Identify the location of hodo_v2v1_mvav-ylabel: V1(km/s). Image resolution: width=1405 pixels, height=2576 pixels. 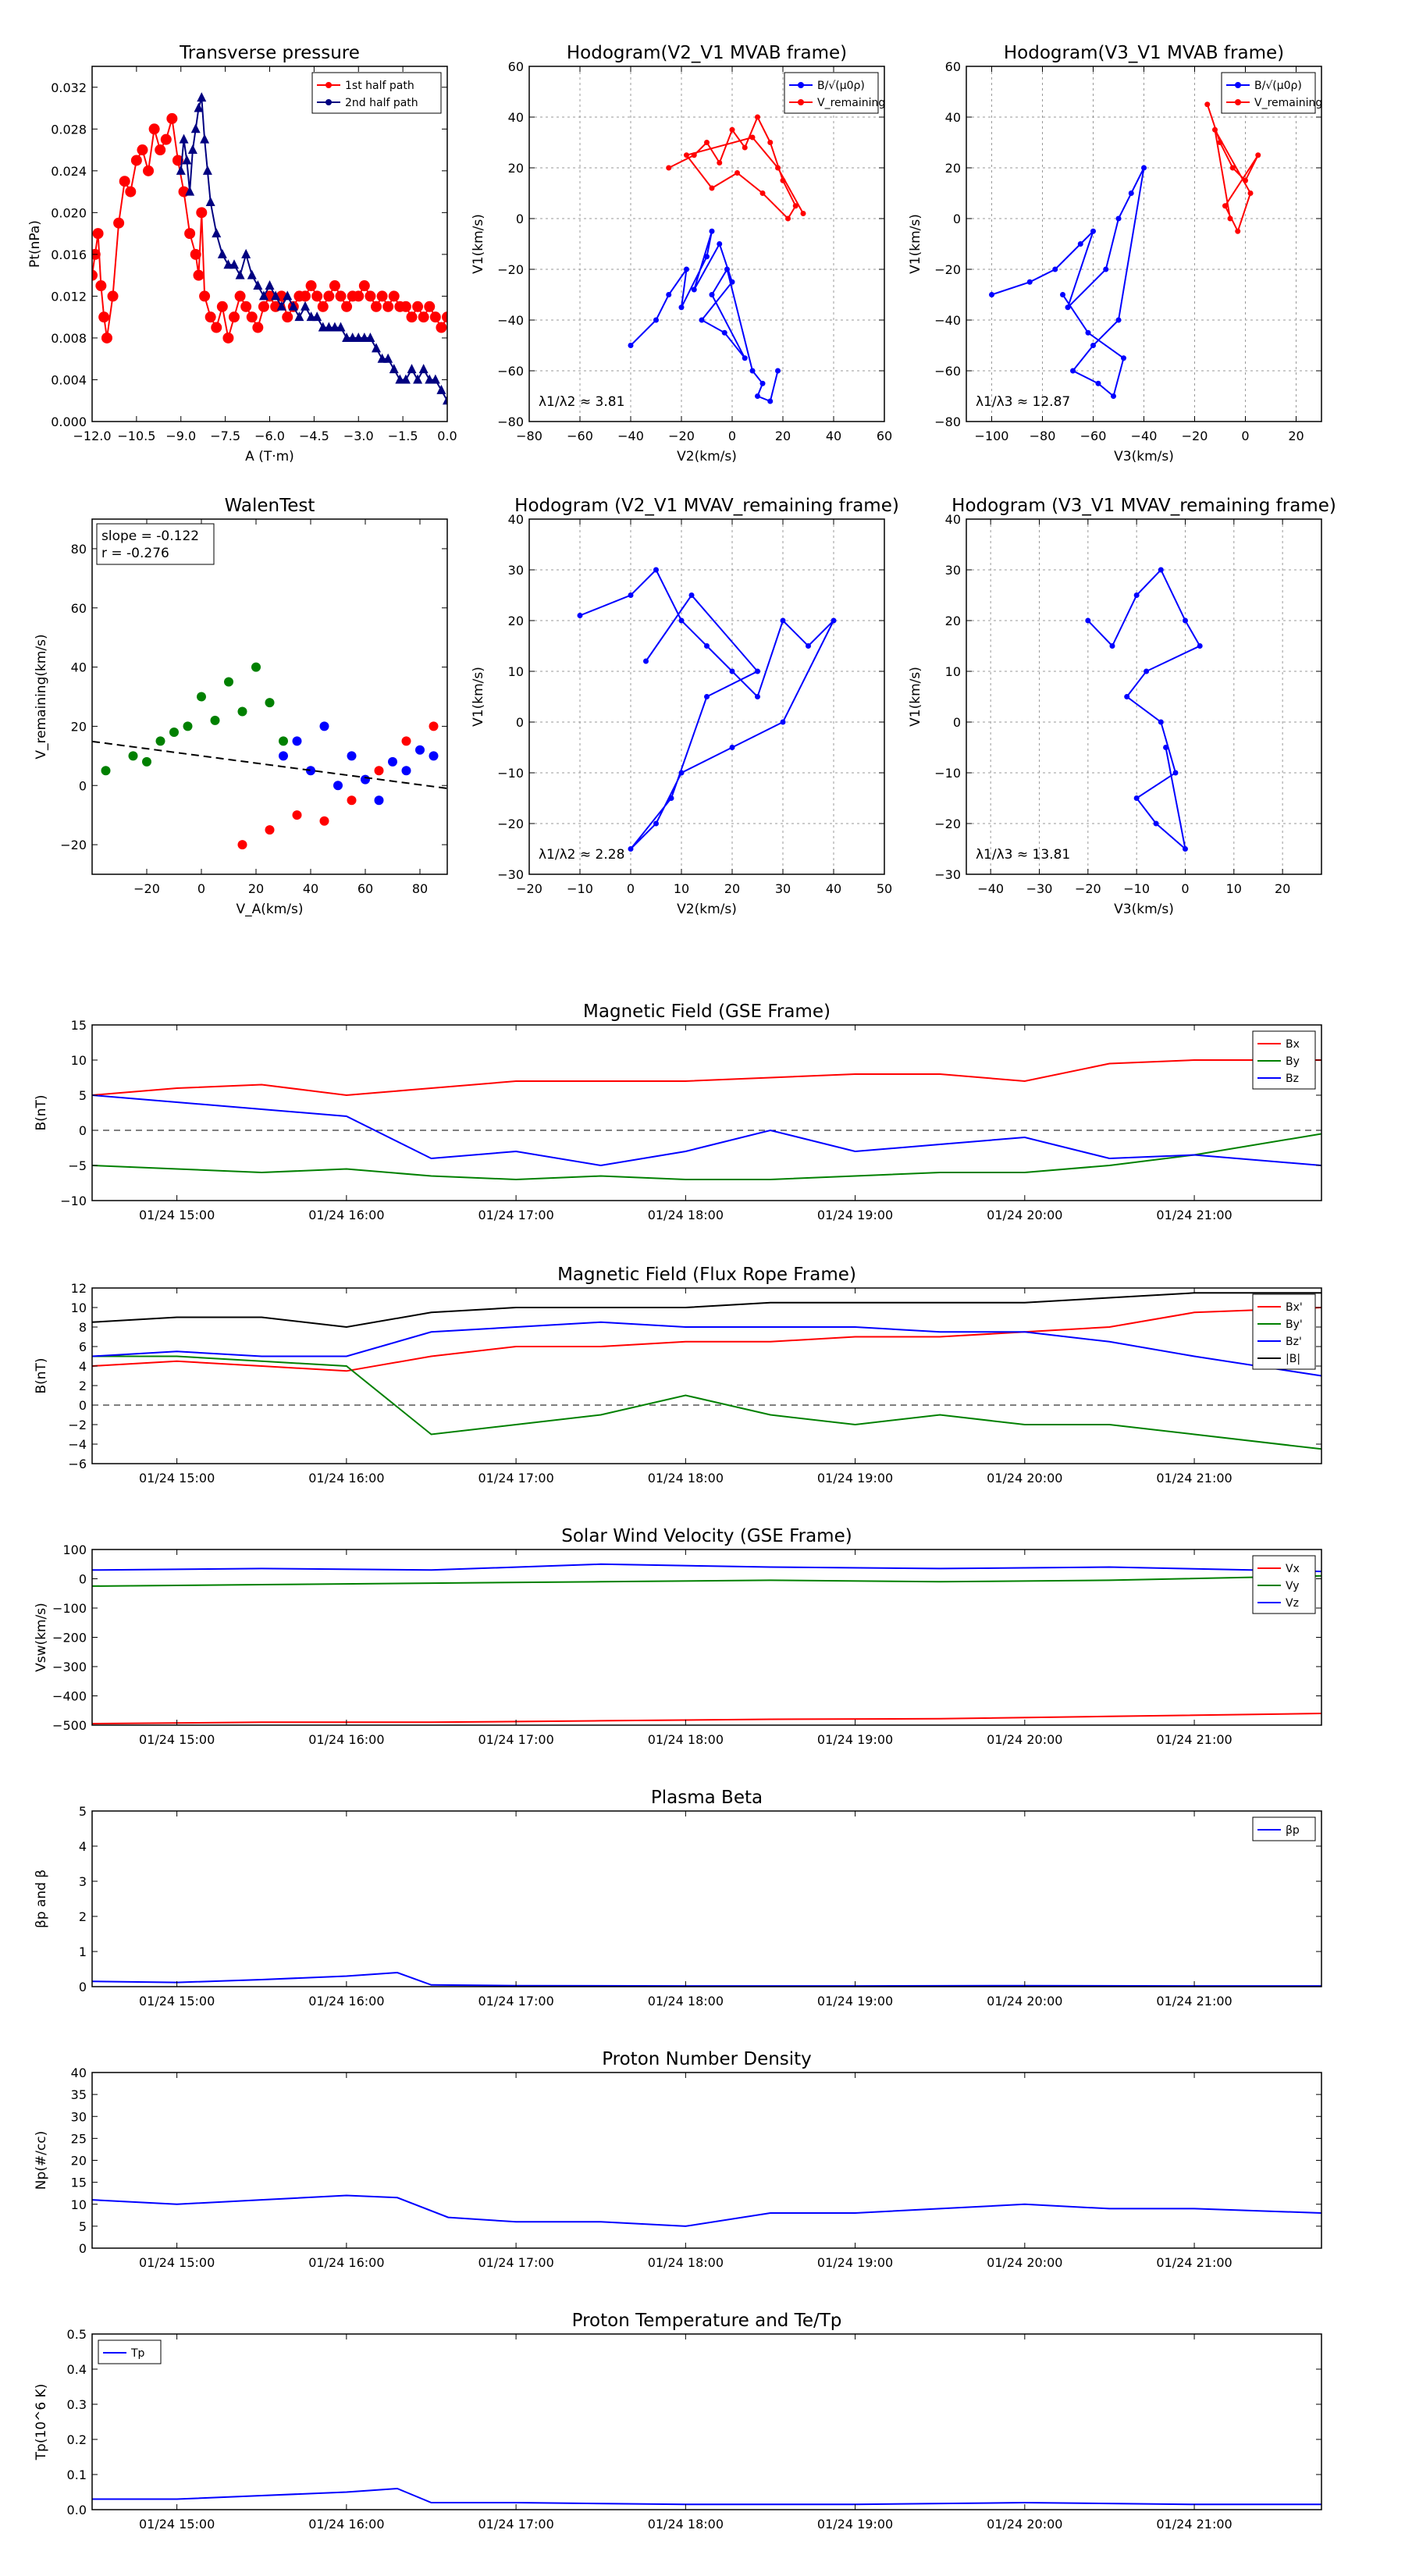
(479, 697).